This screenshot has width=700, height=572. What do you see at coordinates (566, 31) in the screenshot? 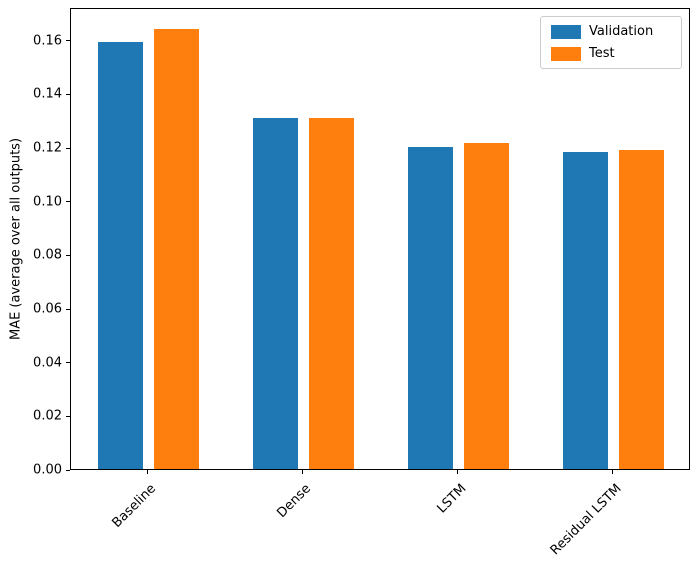
I see `legend-swatch-validation` at bounding box center [566, 31].